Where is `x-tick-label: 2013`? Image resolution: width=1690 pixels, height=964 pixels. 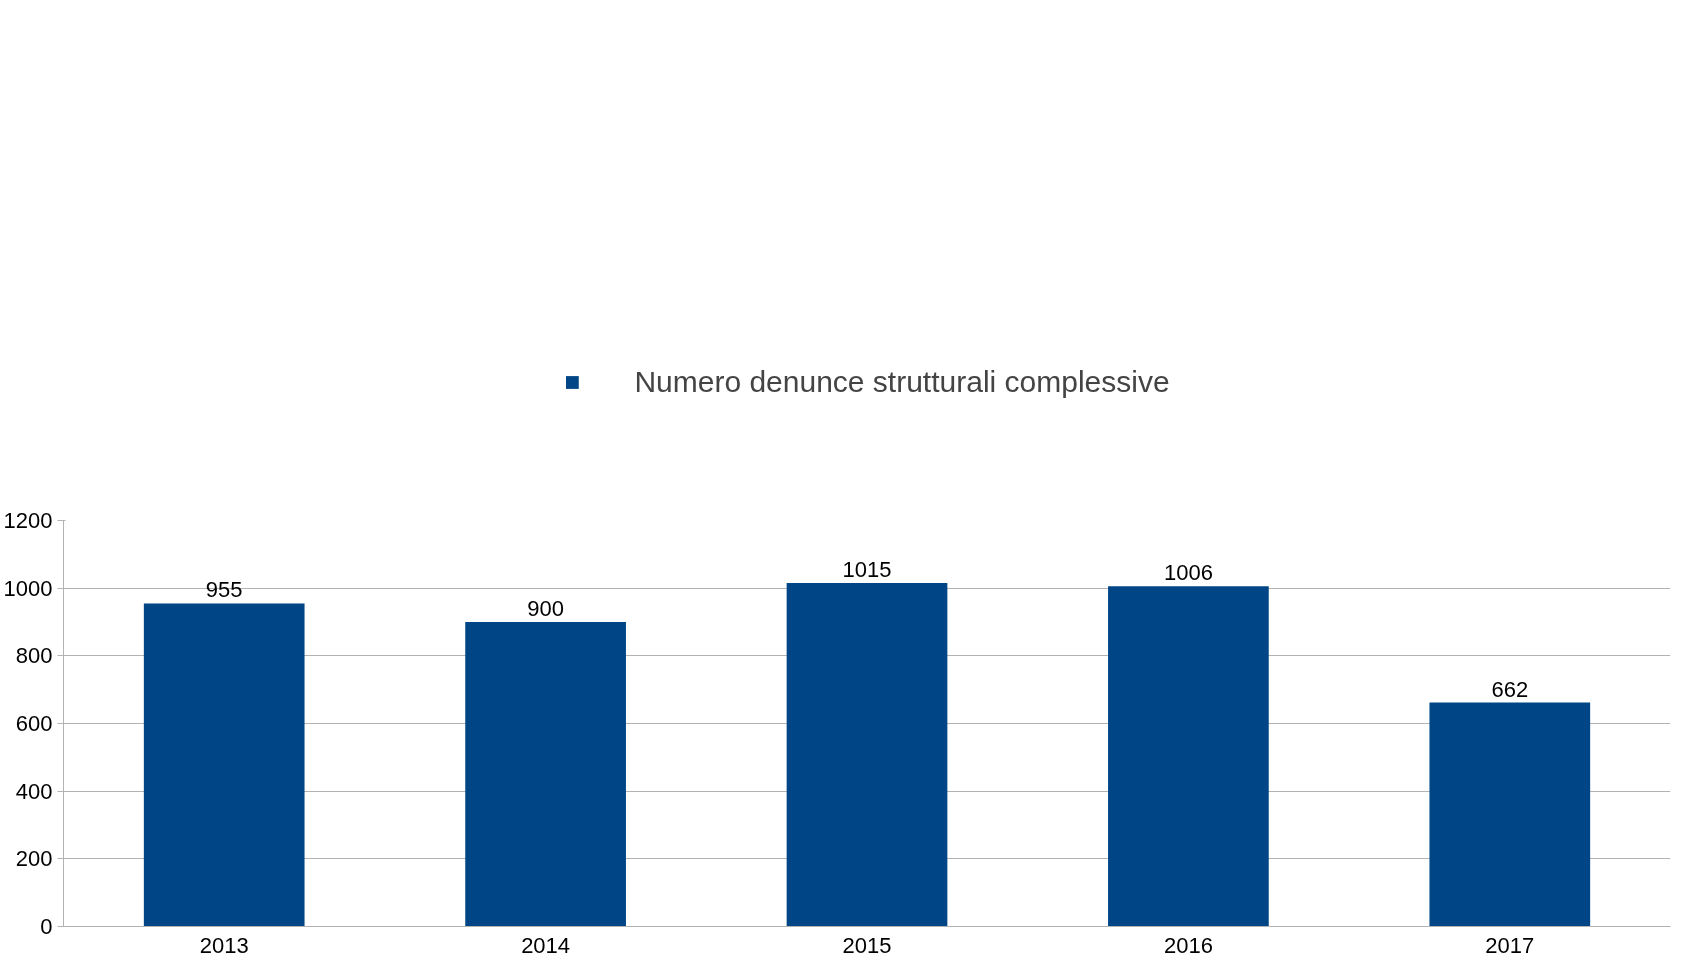 x-tick-label: 2013 is located at coordinates (224, 945).